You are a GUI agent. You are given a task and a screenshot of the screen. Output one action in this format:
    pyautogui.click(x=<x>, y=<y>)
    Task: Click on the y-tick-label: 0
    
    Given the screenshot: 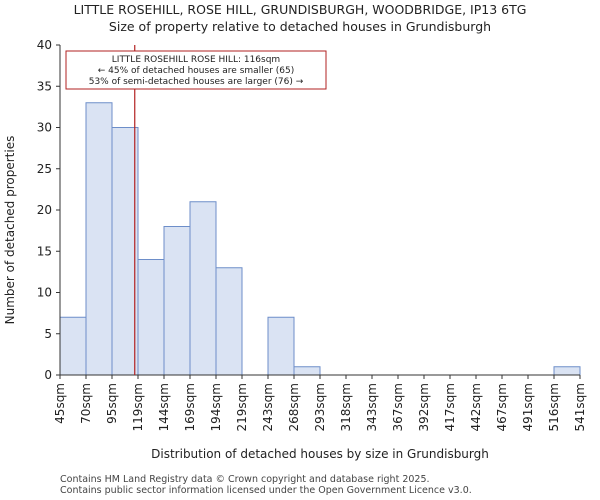 What is the action you would take?
    pyautogui.click(x=48, y=375)
    